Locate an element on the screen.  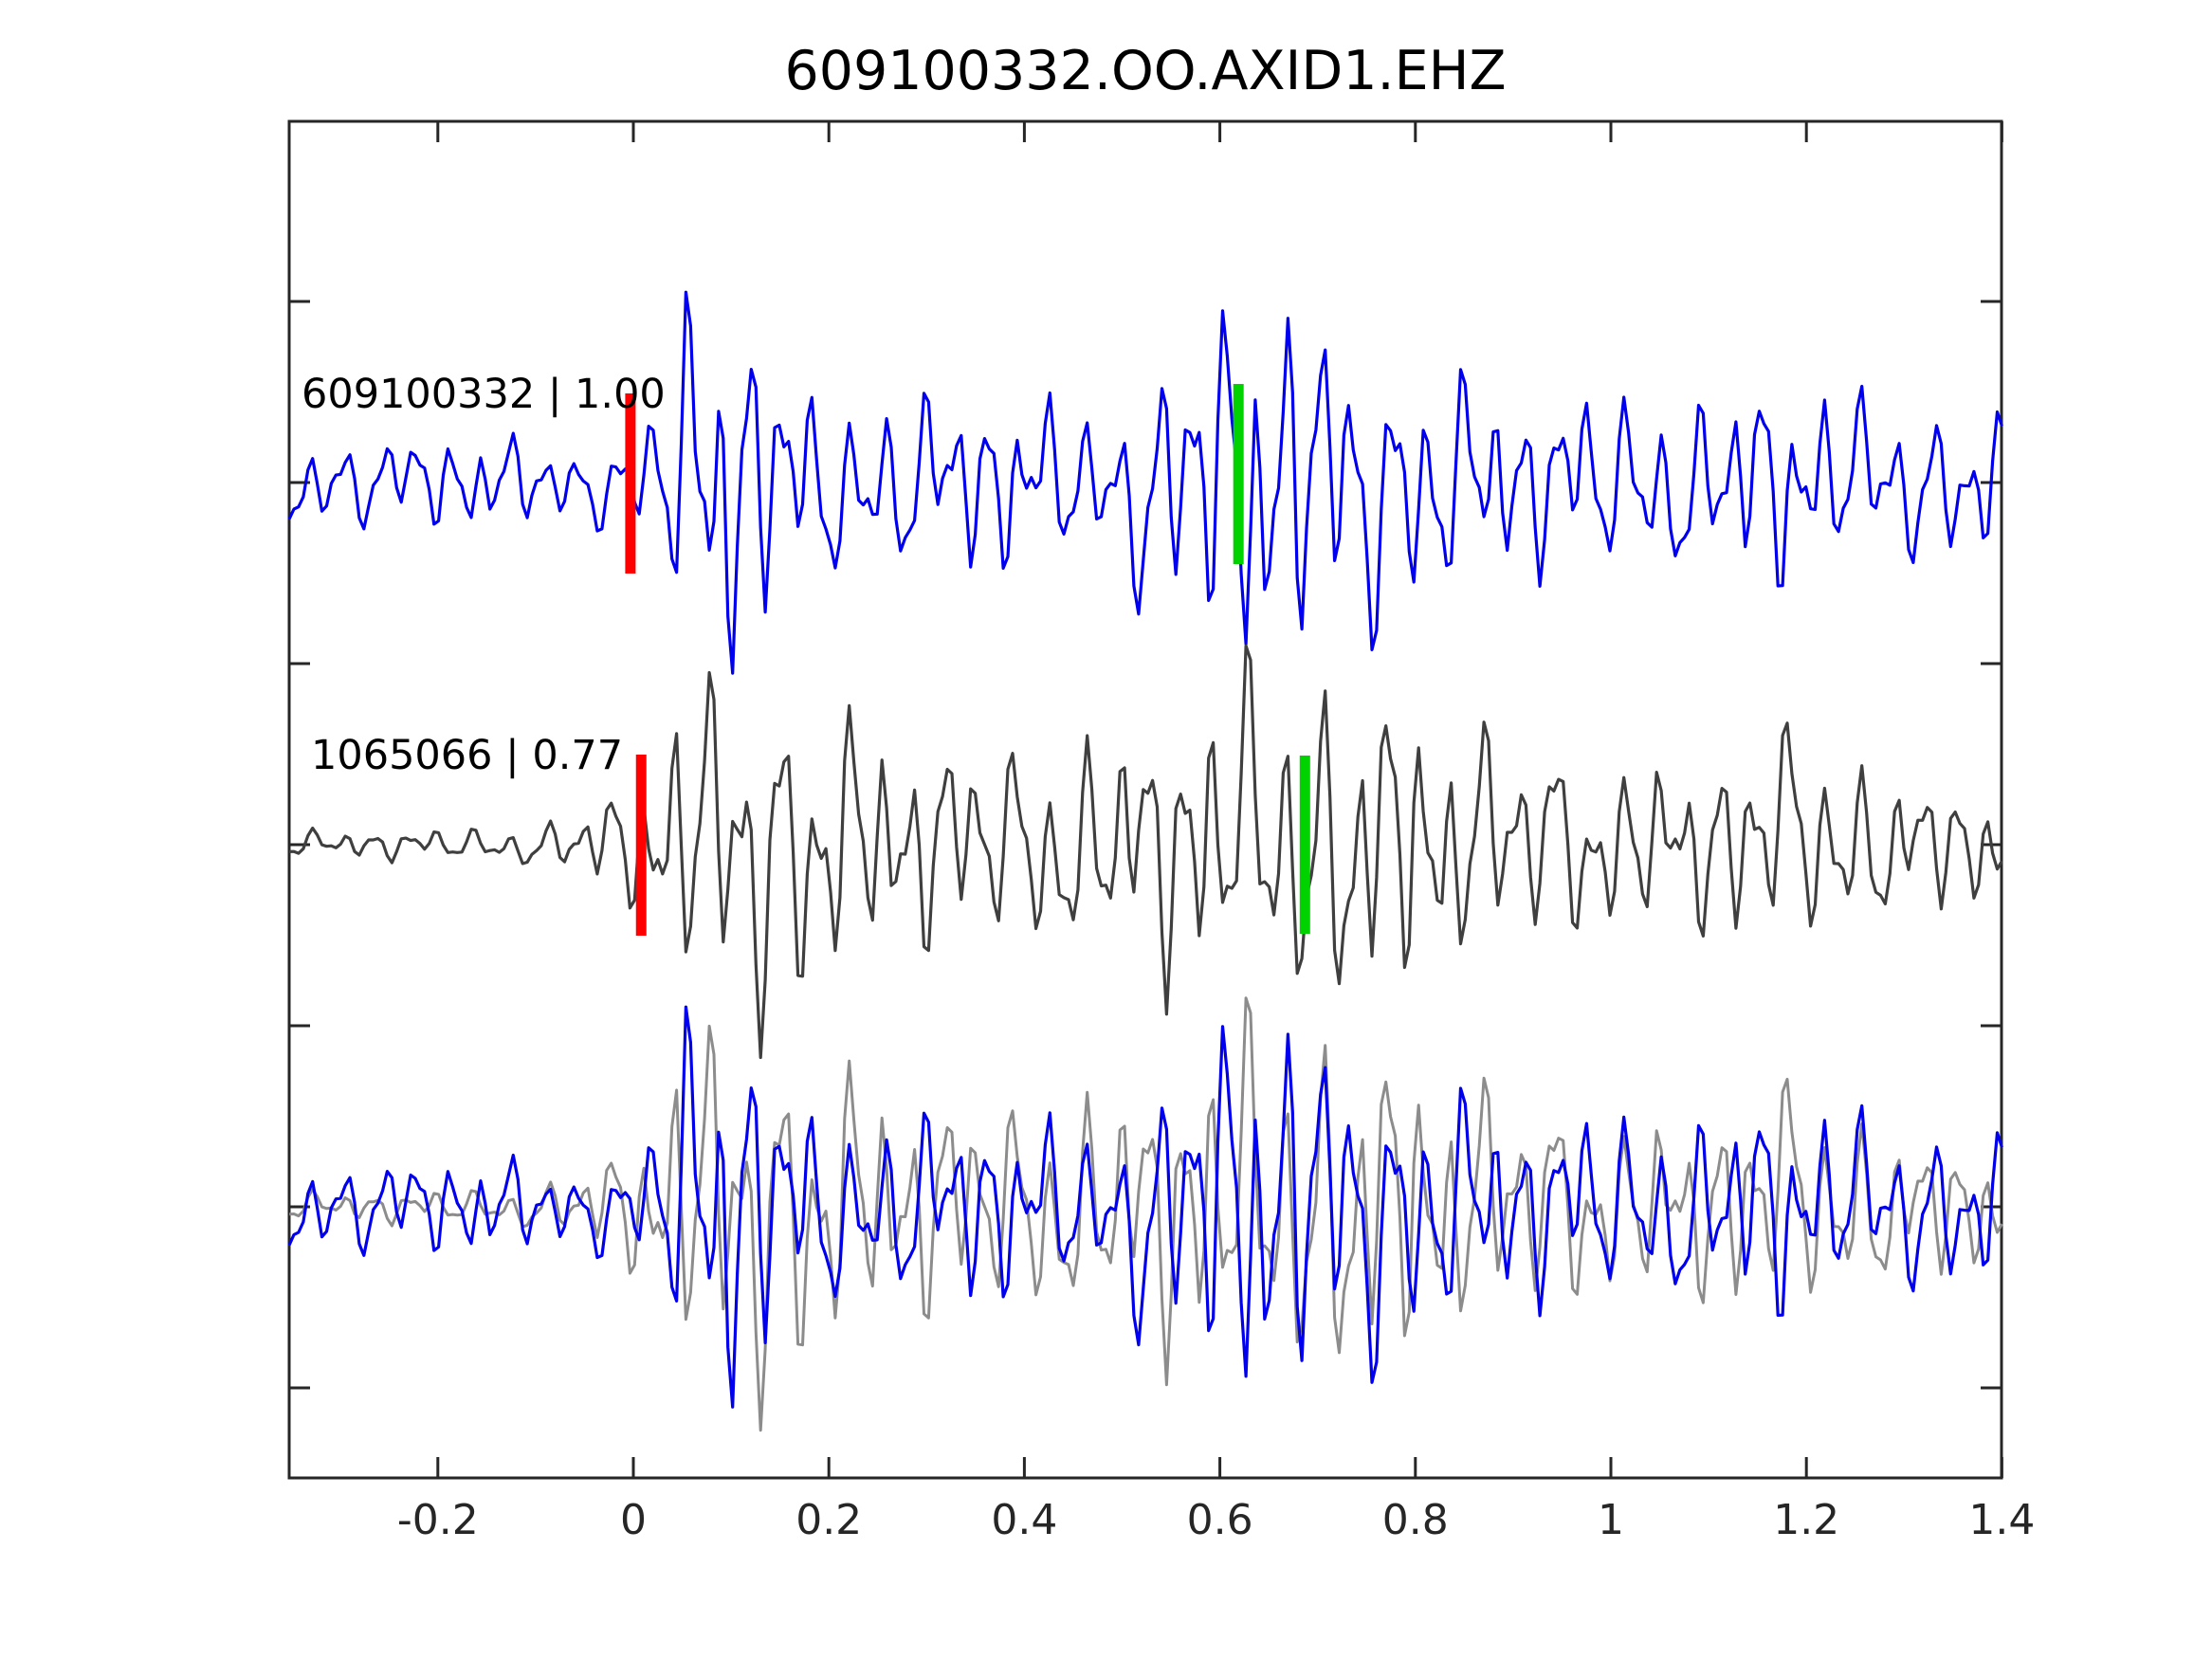
x-tick-label: -0.2 is located at coordinates (438, 1520).